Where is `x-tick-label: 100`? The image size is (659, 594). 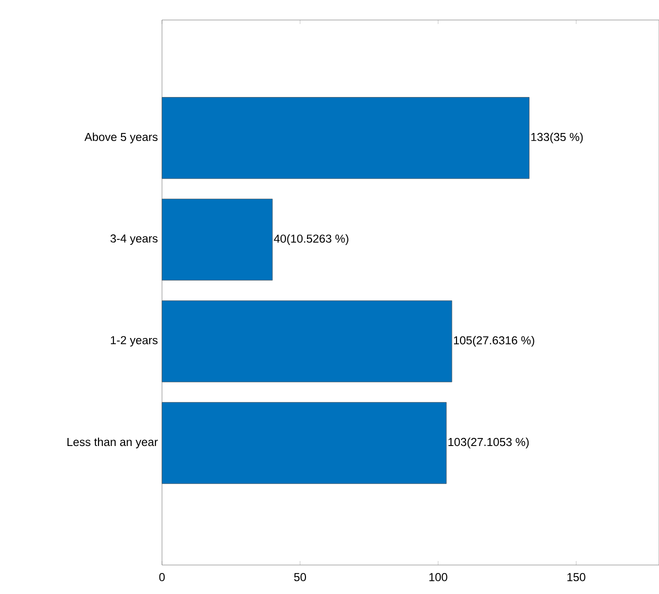 x-tick-label: 100 is located at coordinates (438, 577).